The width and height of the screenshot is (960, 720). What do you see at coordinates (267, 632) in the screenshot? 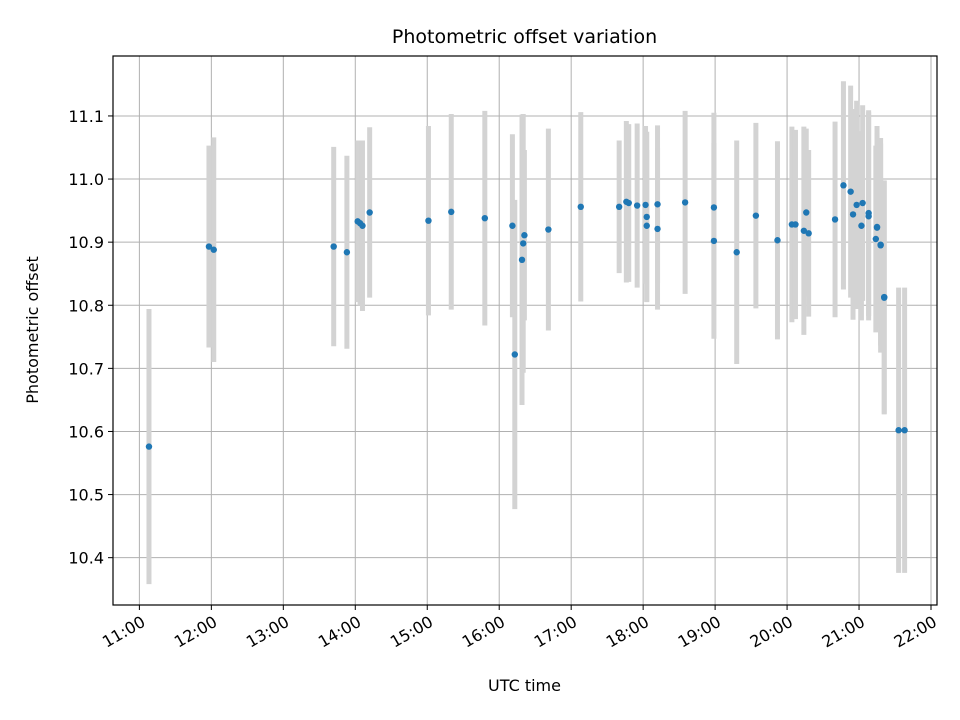
I see `x-tick-label: 13:00` at bounding box center [267, 632].